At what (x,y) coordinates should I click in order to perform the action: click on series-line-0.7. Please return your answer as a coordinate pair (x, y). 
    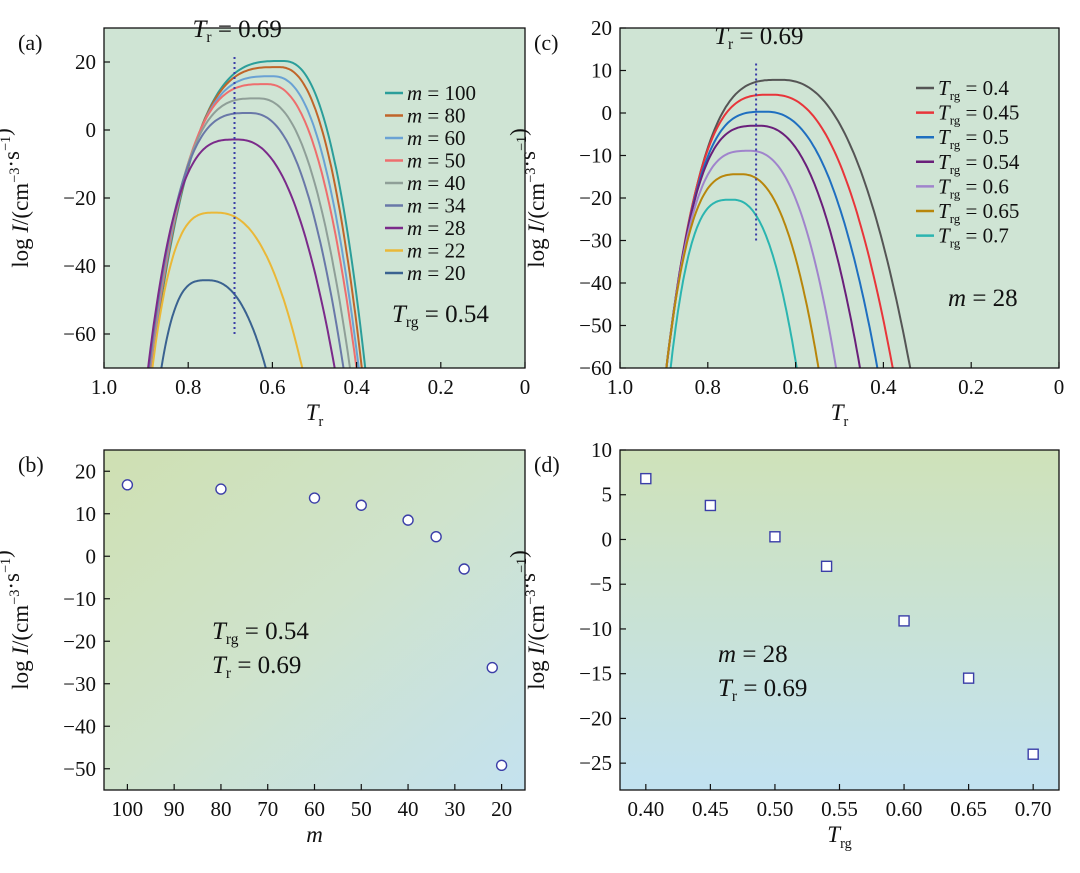
    Looking at the image, I should click on (733, 283).